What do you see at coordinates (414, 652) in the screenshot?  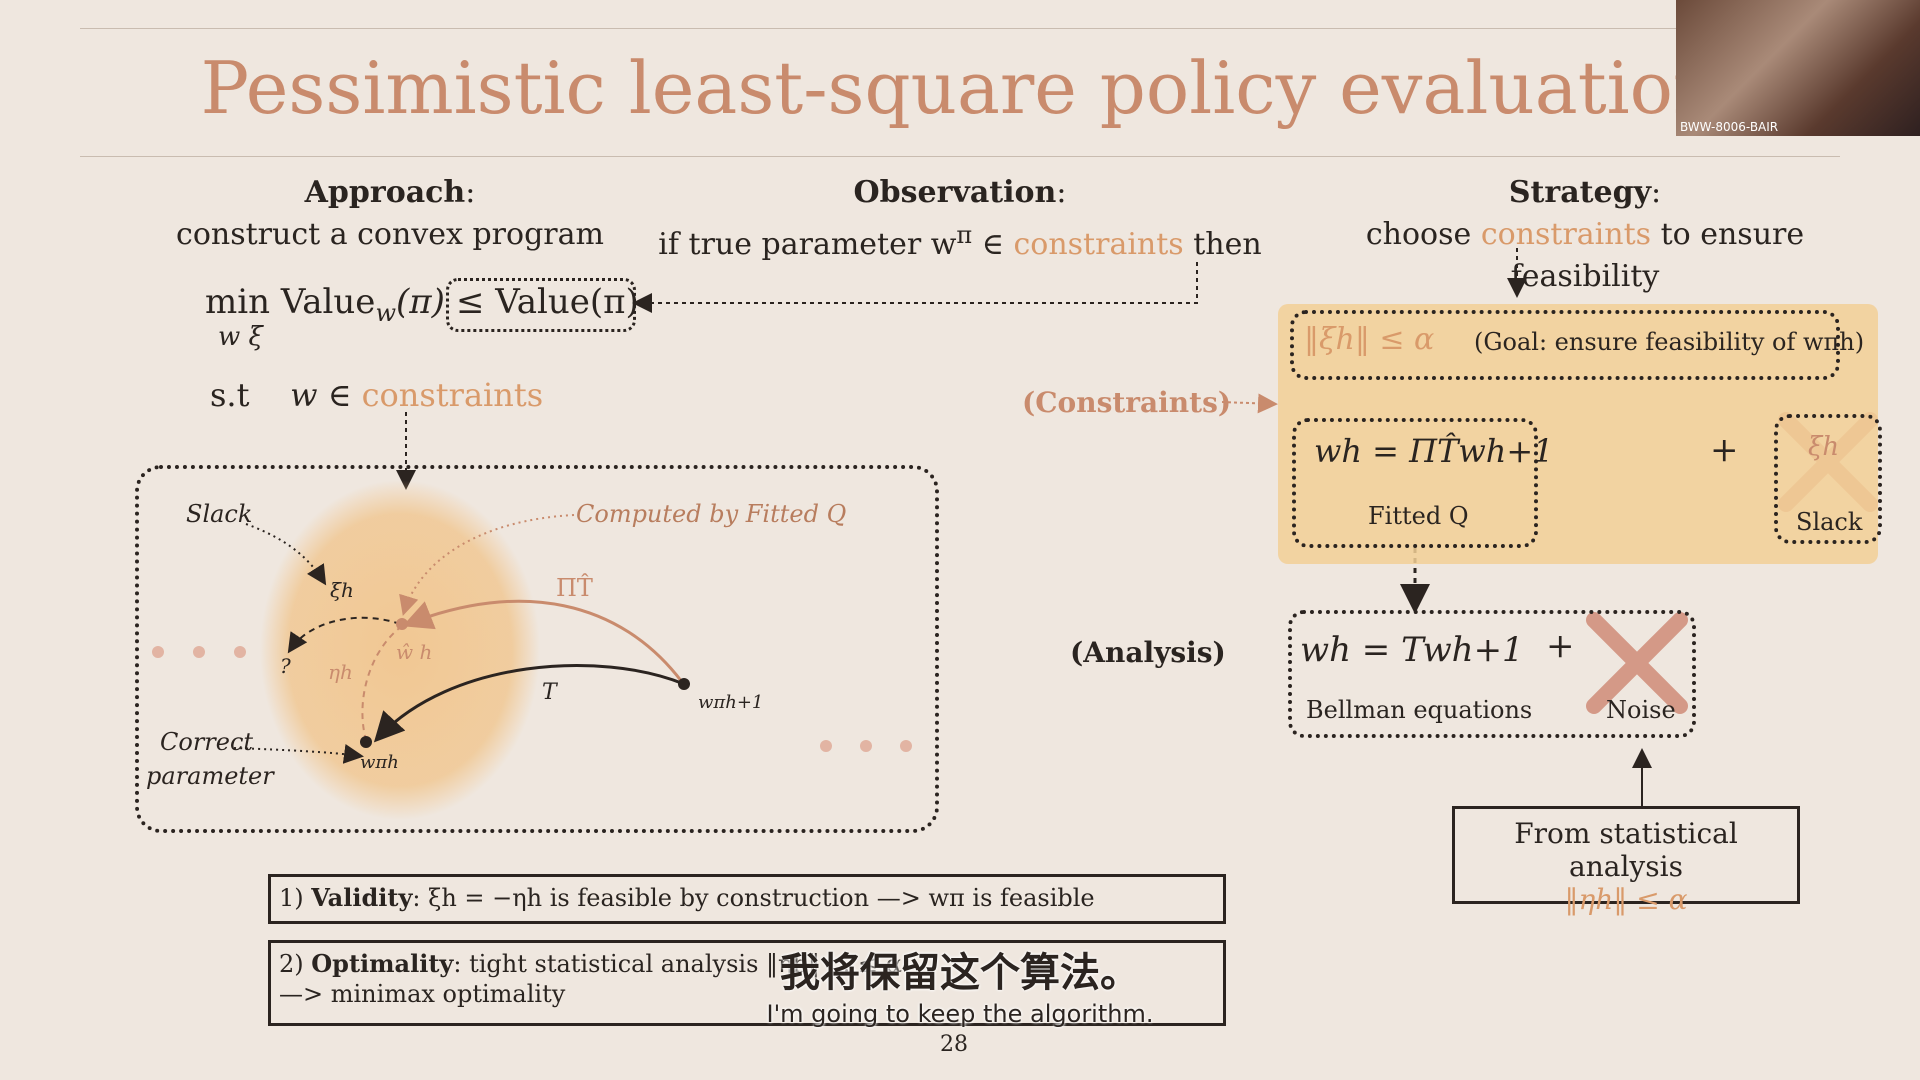 I see `w-hat-label: ŵ h` at bounding box center [414, 652].